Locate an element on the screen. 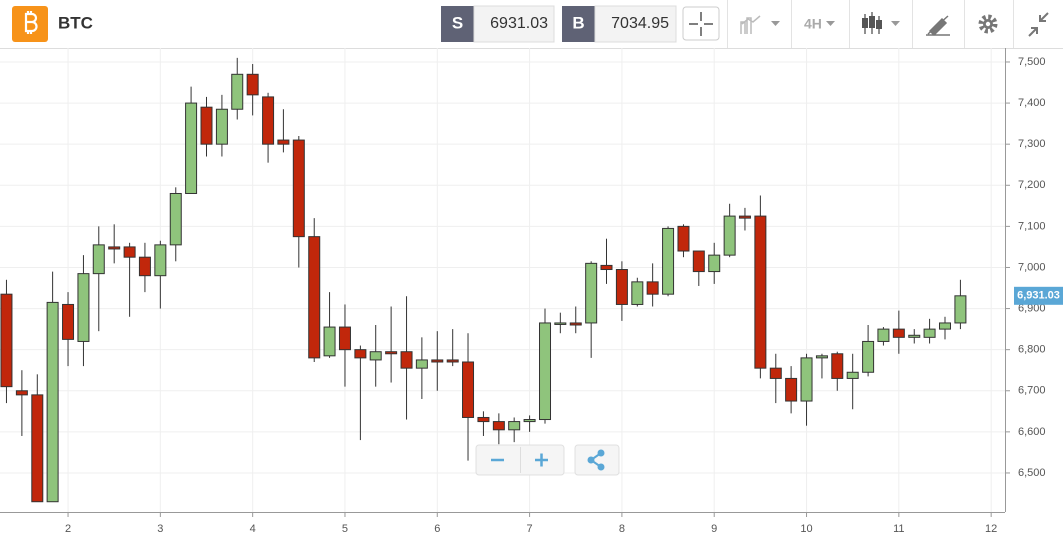 The image size is (1063, 550). x-tick-label: 11 is located at coordinates (898, 529).